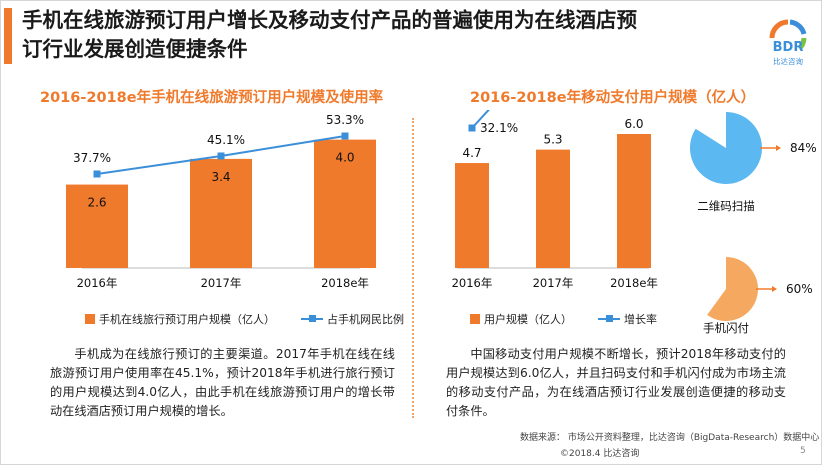  What do you see at coordinates (499, 128) in the screenshot?
I see `chart2-line-label-0: 32.1%` at bounding box center [499, 128].